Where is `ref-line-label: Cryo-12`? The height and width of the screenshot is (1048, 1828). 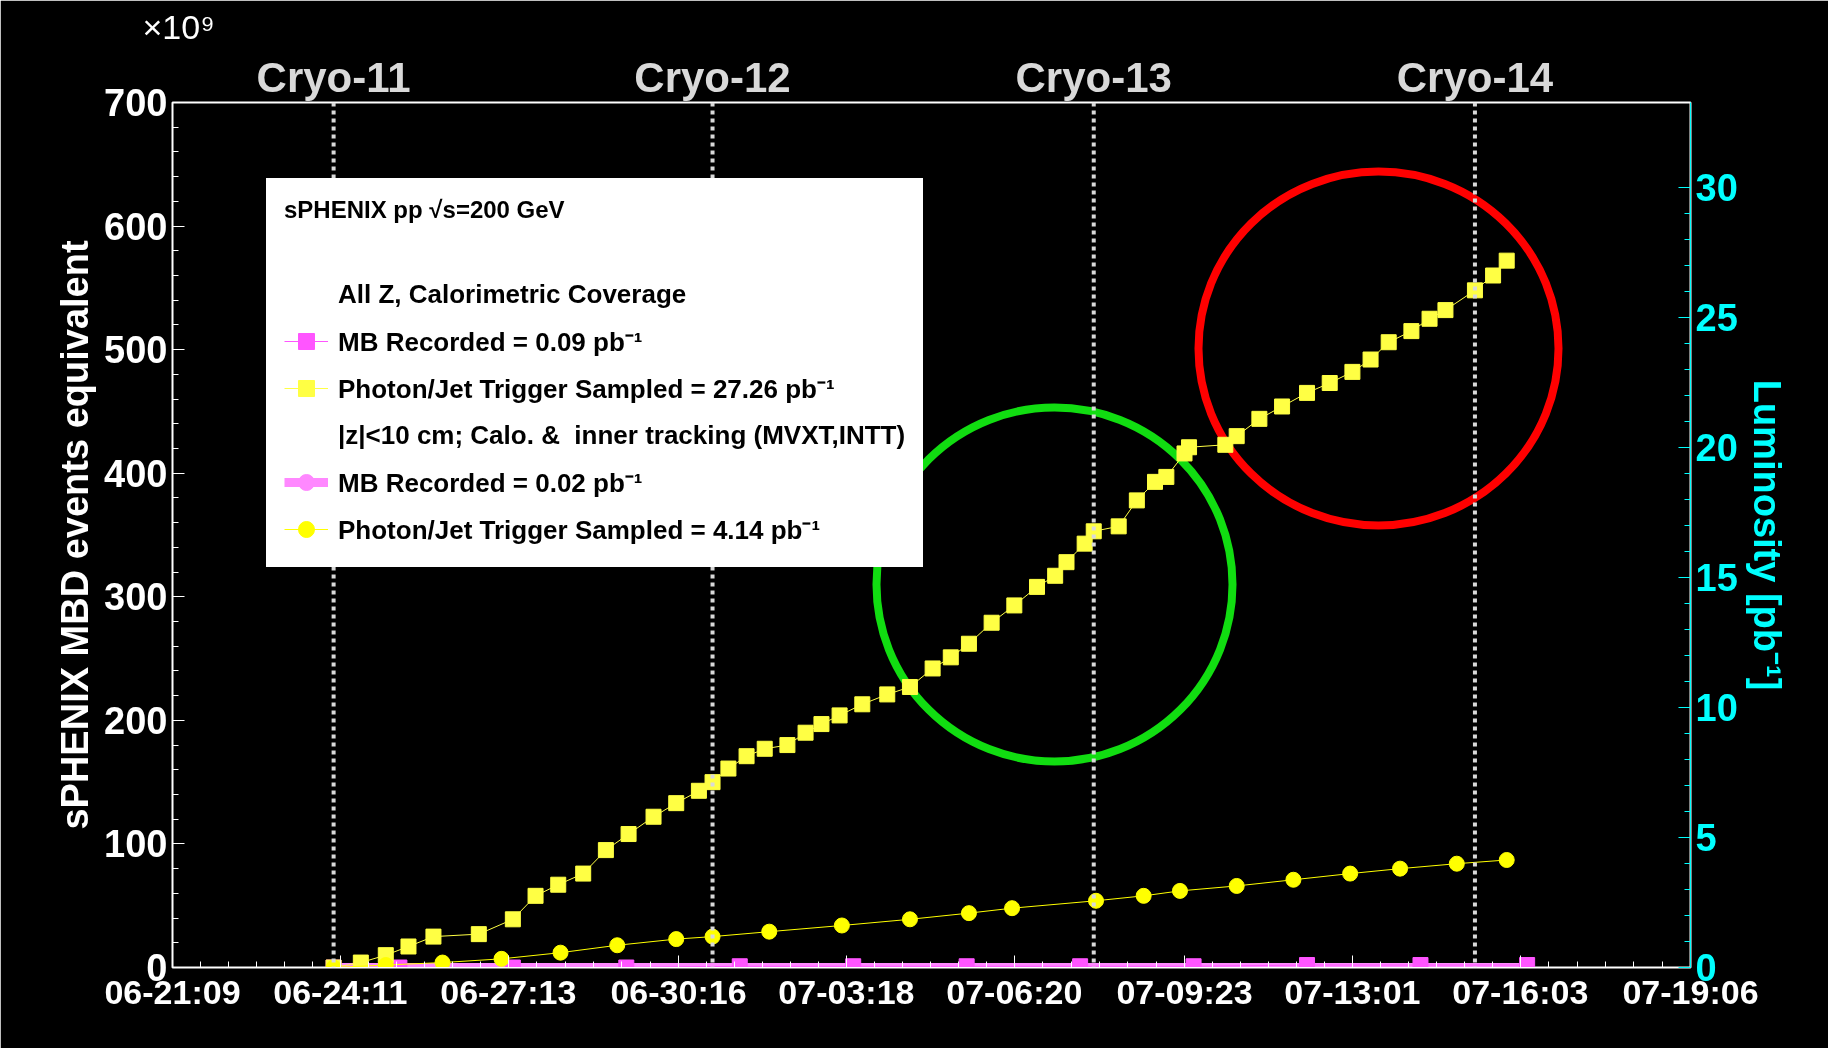 ref-line-label: Cryo-12 is located at coordinates (712, 77).